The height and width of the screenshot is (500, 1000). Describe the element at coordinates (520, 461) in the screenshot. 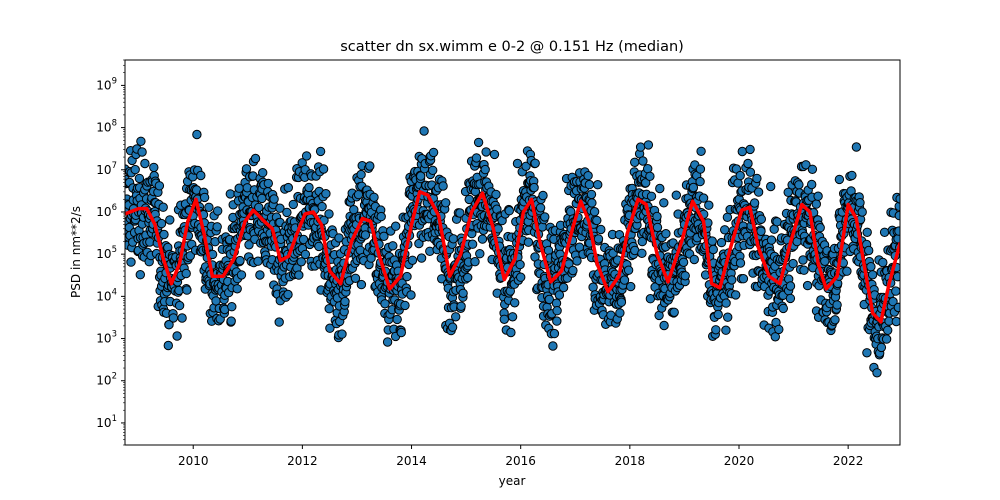

I see `x-tick-label: 2016` at that location.